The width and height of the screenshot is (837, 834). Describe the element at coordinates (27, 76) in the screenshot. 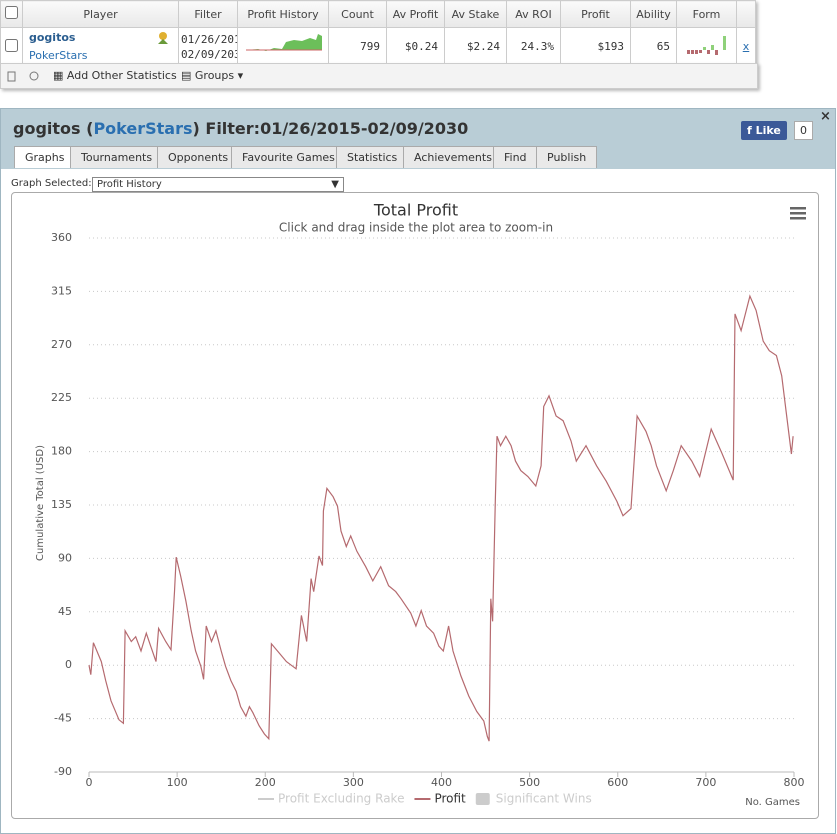

I see `toolbar-icons` at that location.